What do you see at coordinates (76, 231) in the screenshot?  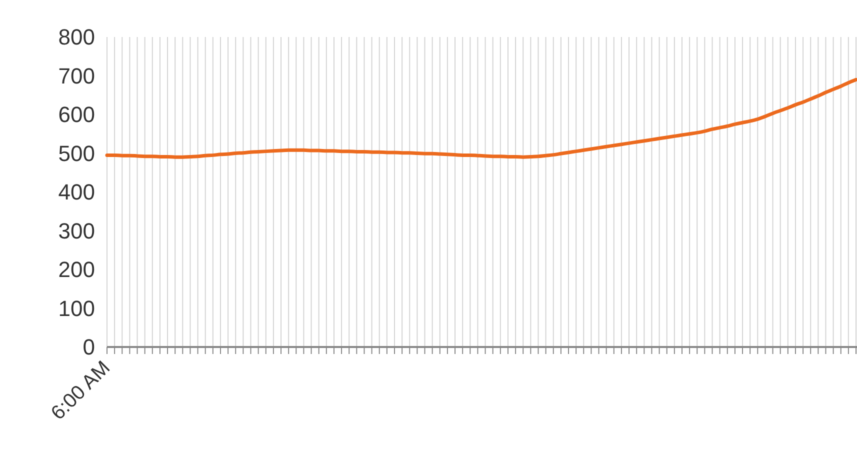 I see `y-tick-label: 300` at bounding box center [76, 231].